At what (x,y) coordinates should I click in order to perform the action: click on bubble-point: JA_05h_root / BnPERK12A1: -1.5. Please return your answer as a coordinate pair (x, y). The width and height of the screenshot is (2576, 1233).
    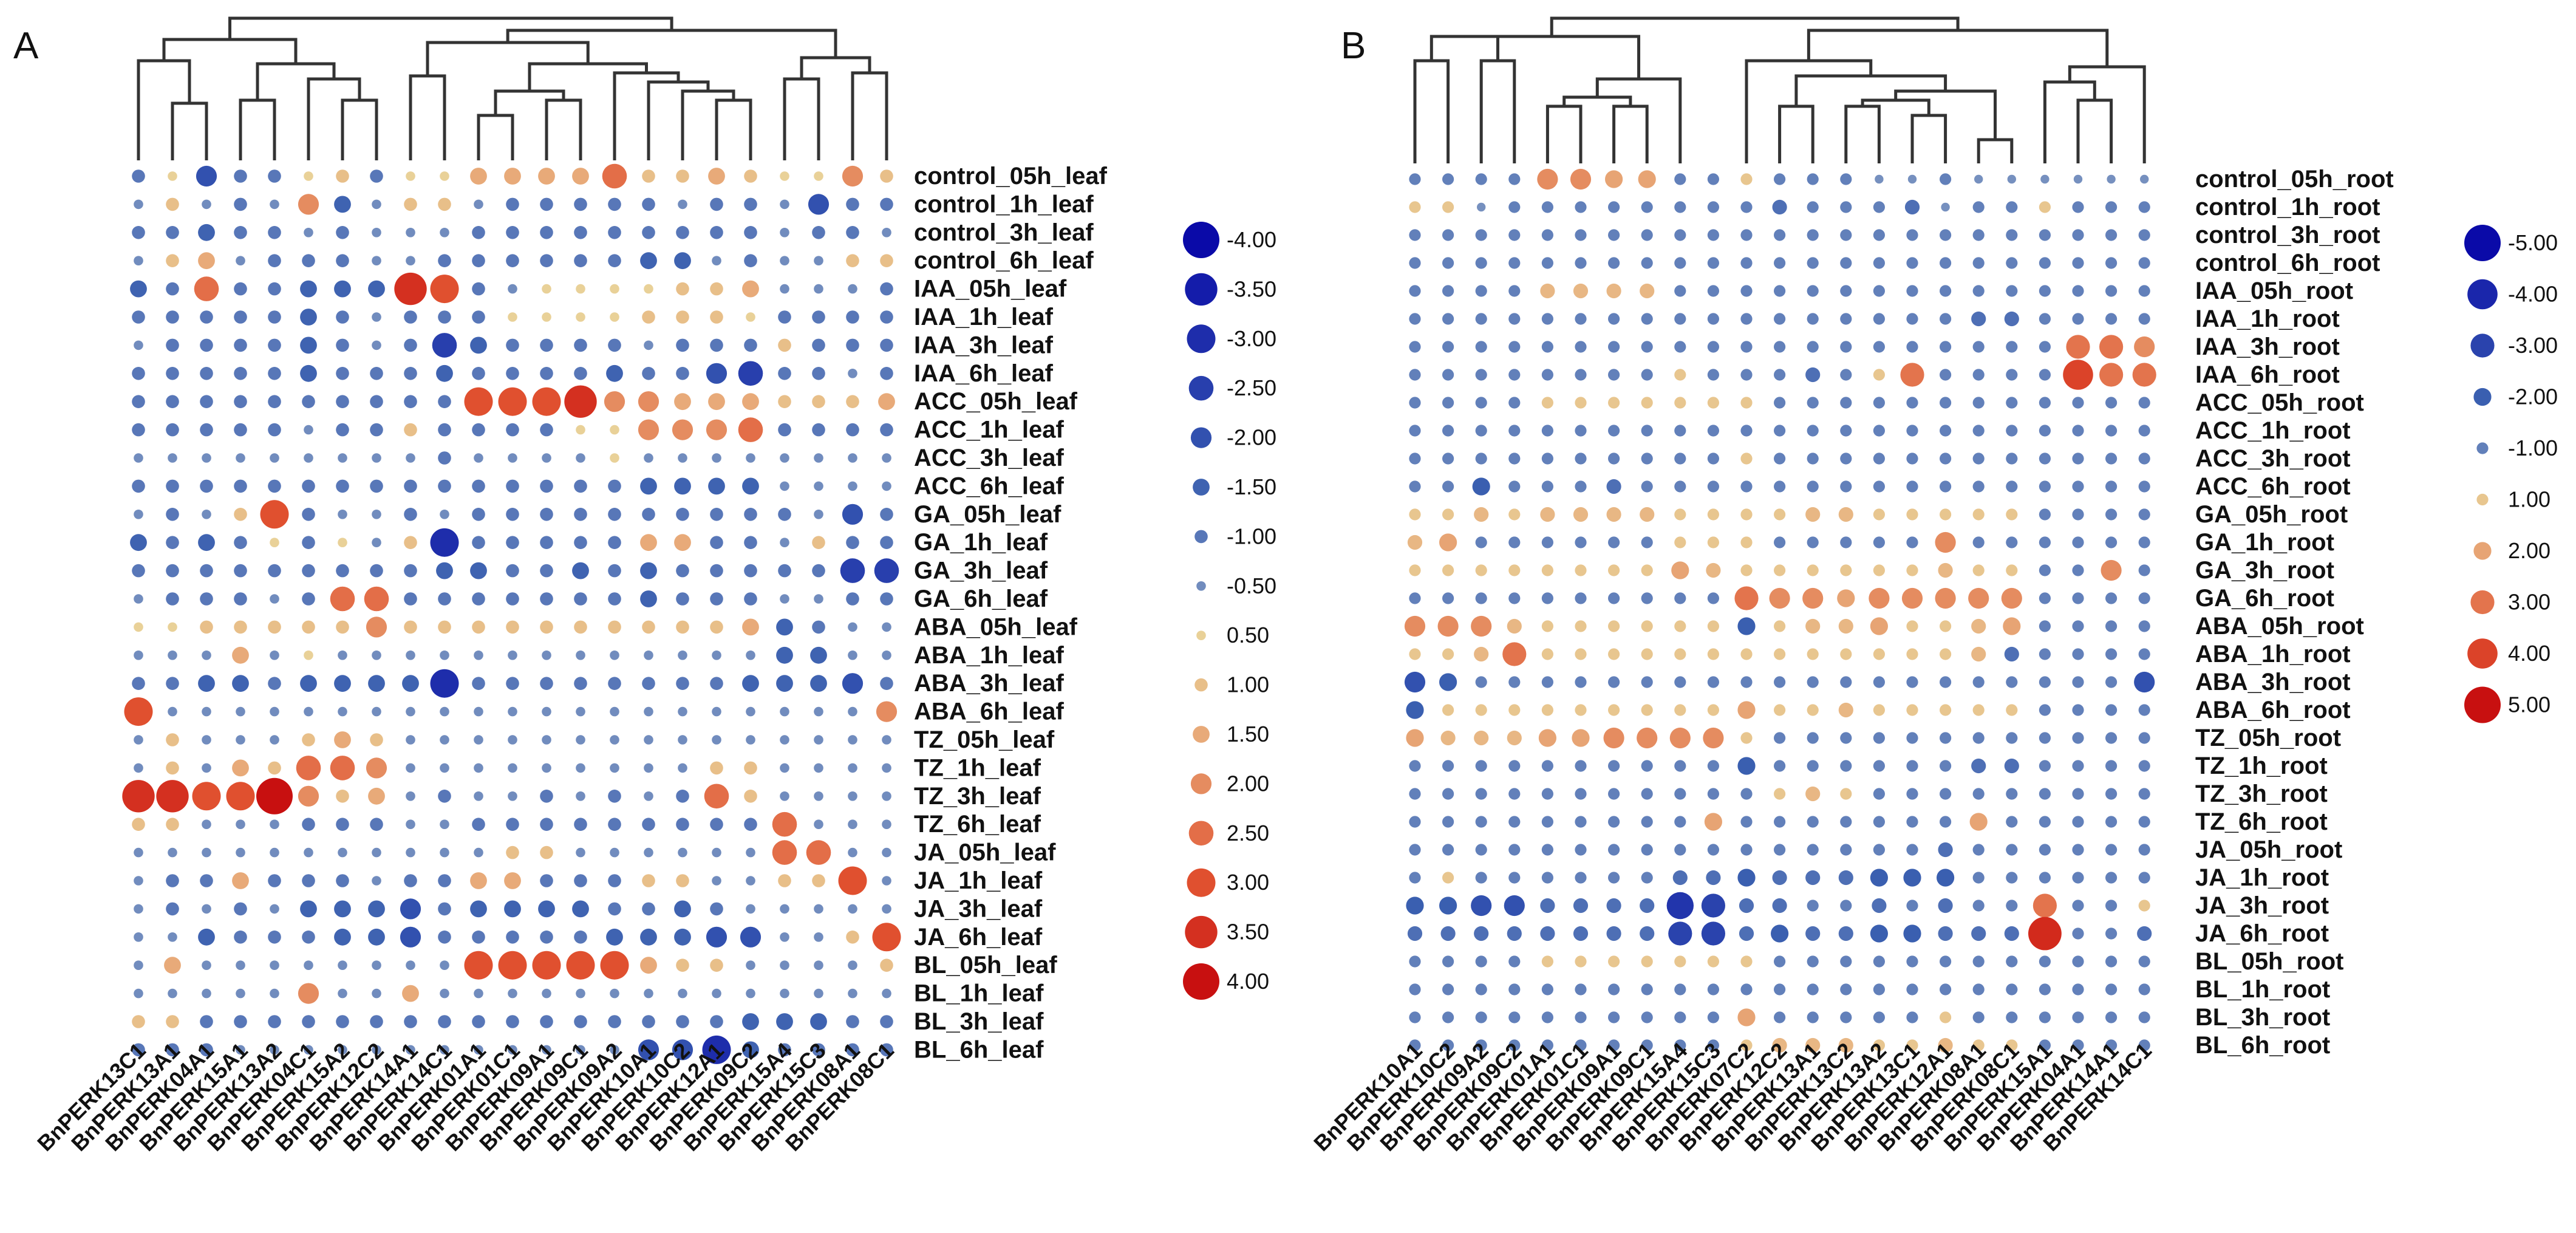
    Looking at the image, I should click on (1946, 850).